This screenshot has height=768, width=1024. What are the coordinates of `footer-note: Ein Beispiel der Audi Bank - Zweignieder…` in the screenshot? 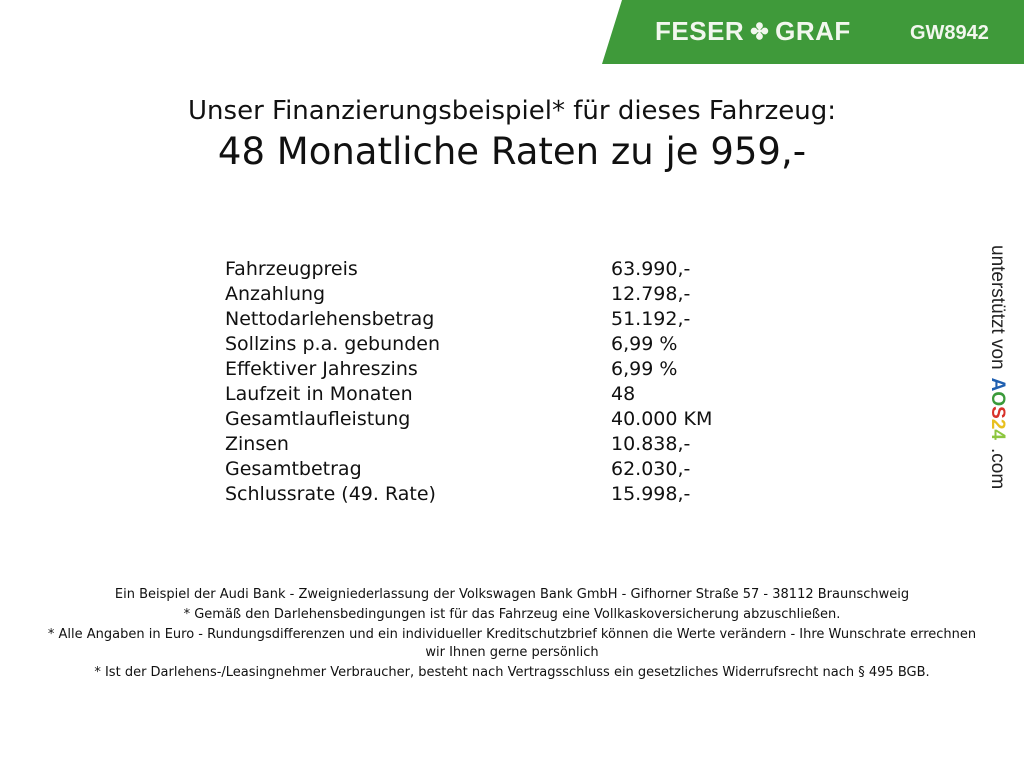 It's located at (512, 594).